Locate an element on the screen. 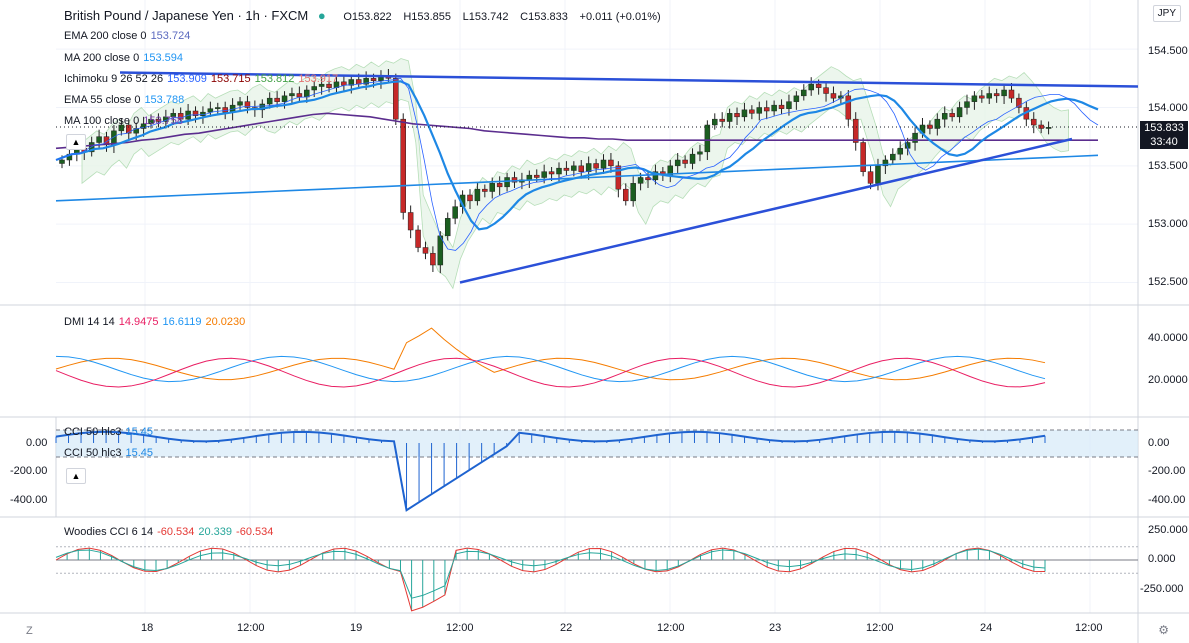 The height and width of the screenshot is (643, 1189). indicator-ema200: EMA 200 close 0 153.724 is located at coordinates (129, 36).